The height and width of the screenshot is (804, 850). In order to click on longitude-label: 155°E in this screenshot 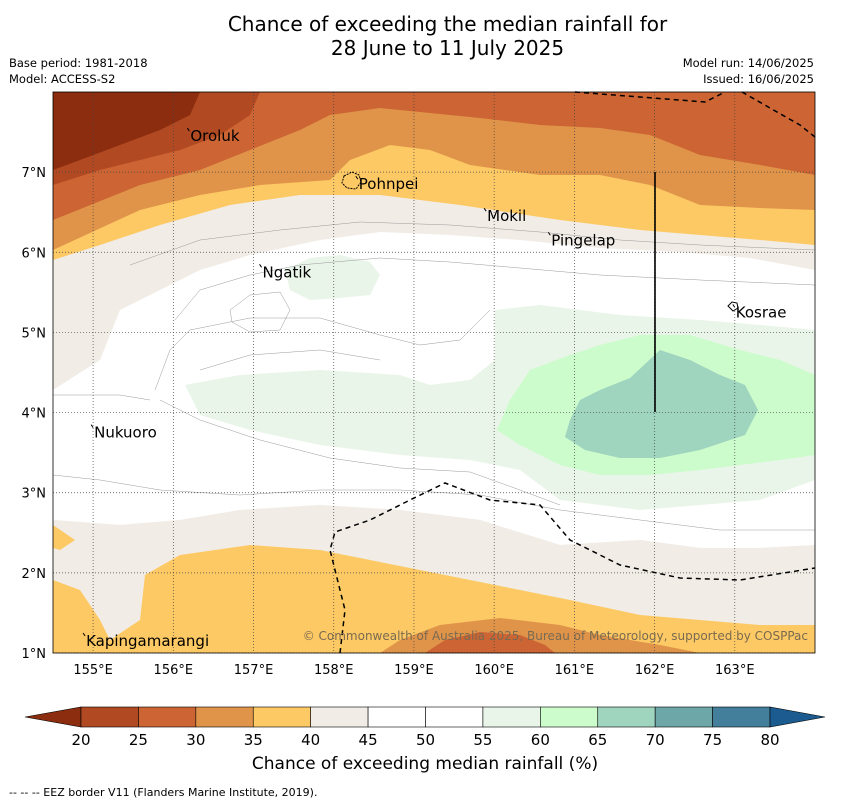, I will do `click(93, 670)`.